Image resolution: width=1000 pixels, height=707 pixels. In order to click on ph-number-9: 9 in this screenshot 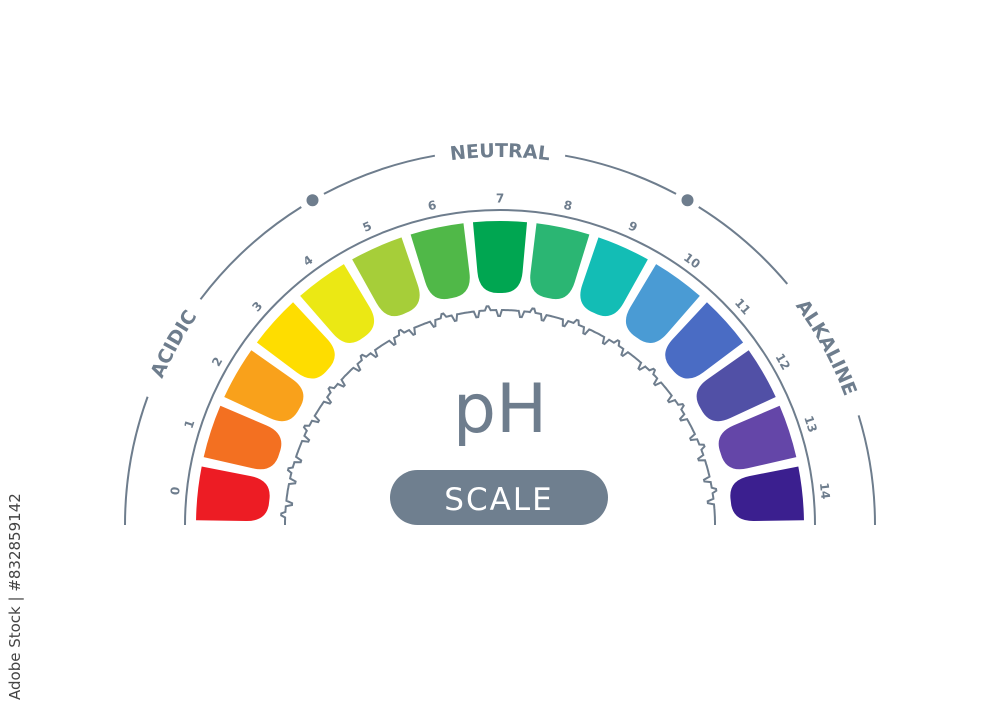, I will do `click(632, 227)`.